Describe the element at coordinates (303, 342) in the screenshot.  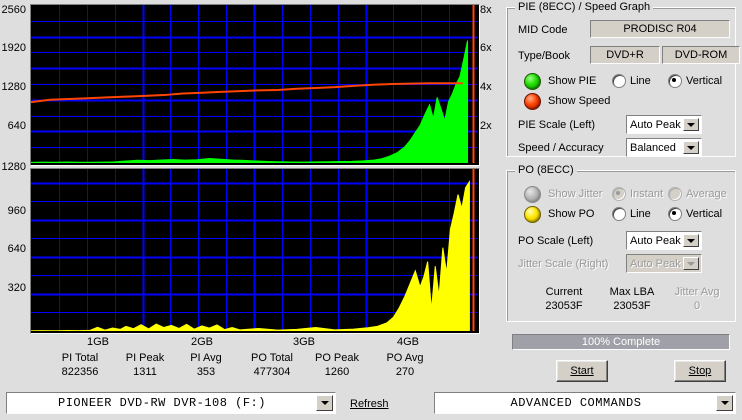
I see `xtick-3gb: 3GB` at that location.